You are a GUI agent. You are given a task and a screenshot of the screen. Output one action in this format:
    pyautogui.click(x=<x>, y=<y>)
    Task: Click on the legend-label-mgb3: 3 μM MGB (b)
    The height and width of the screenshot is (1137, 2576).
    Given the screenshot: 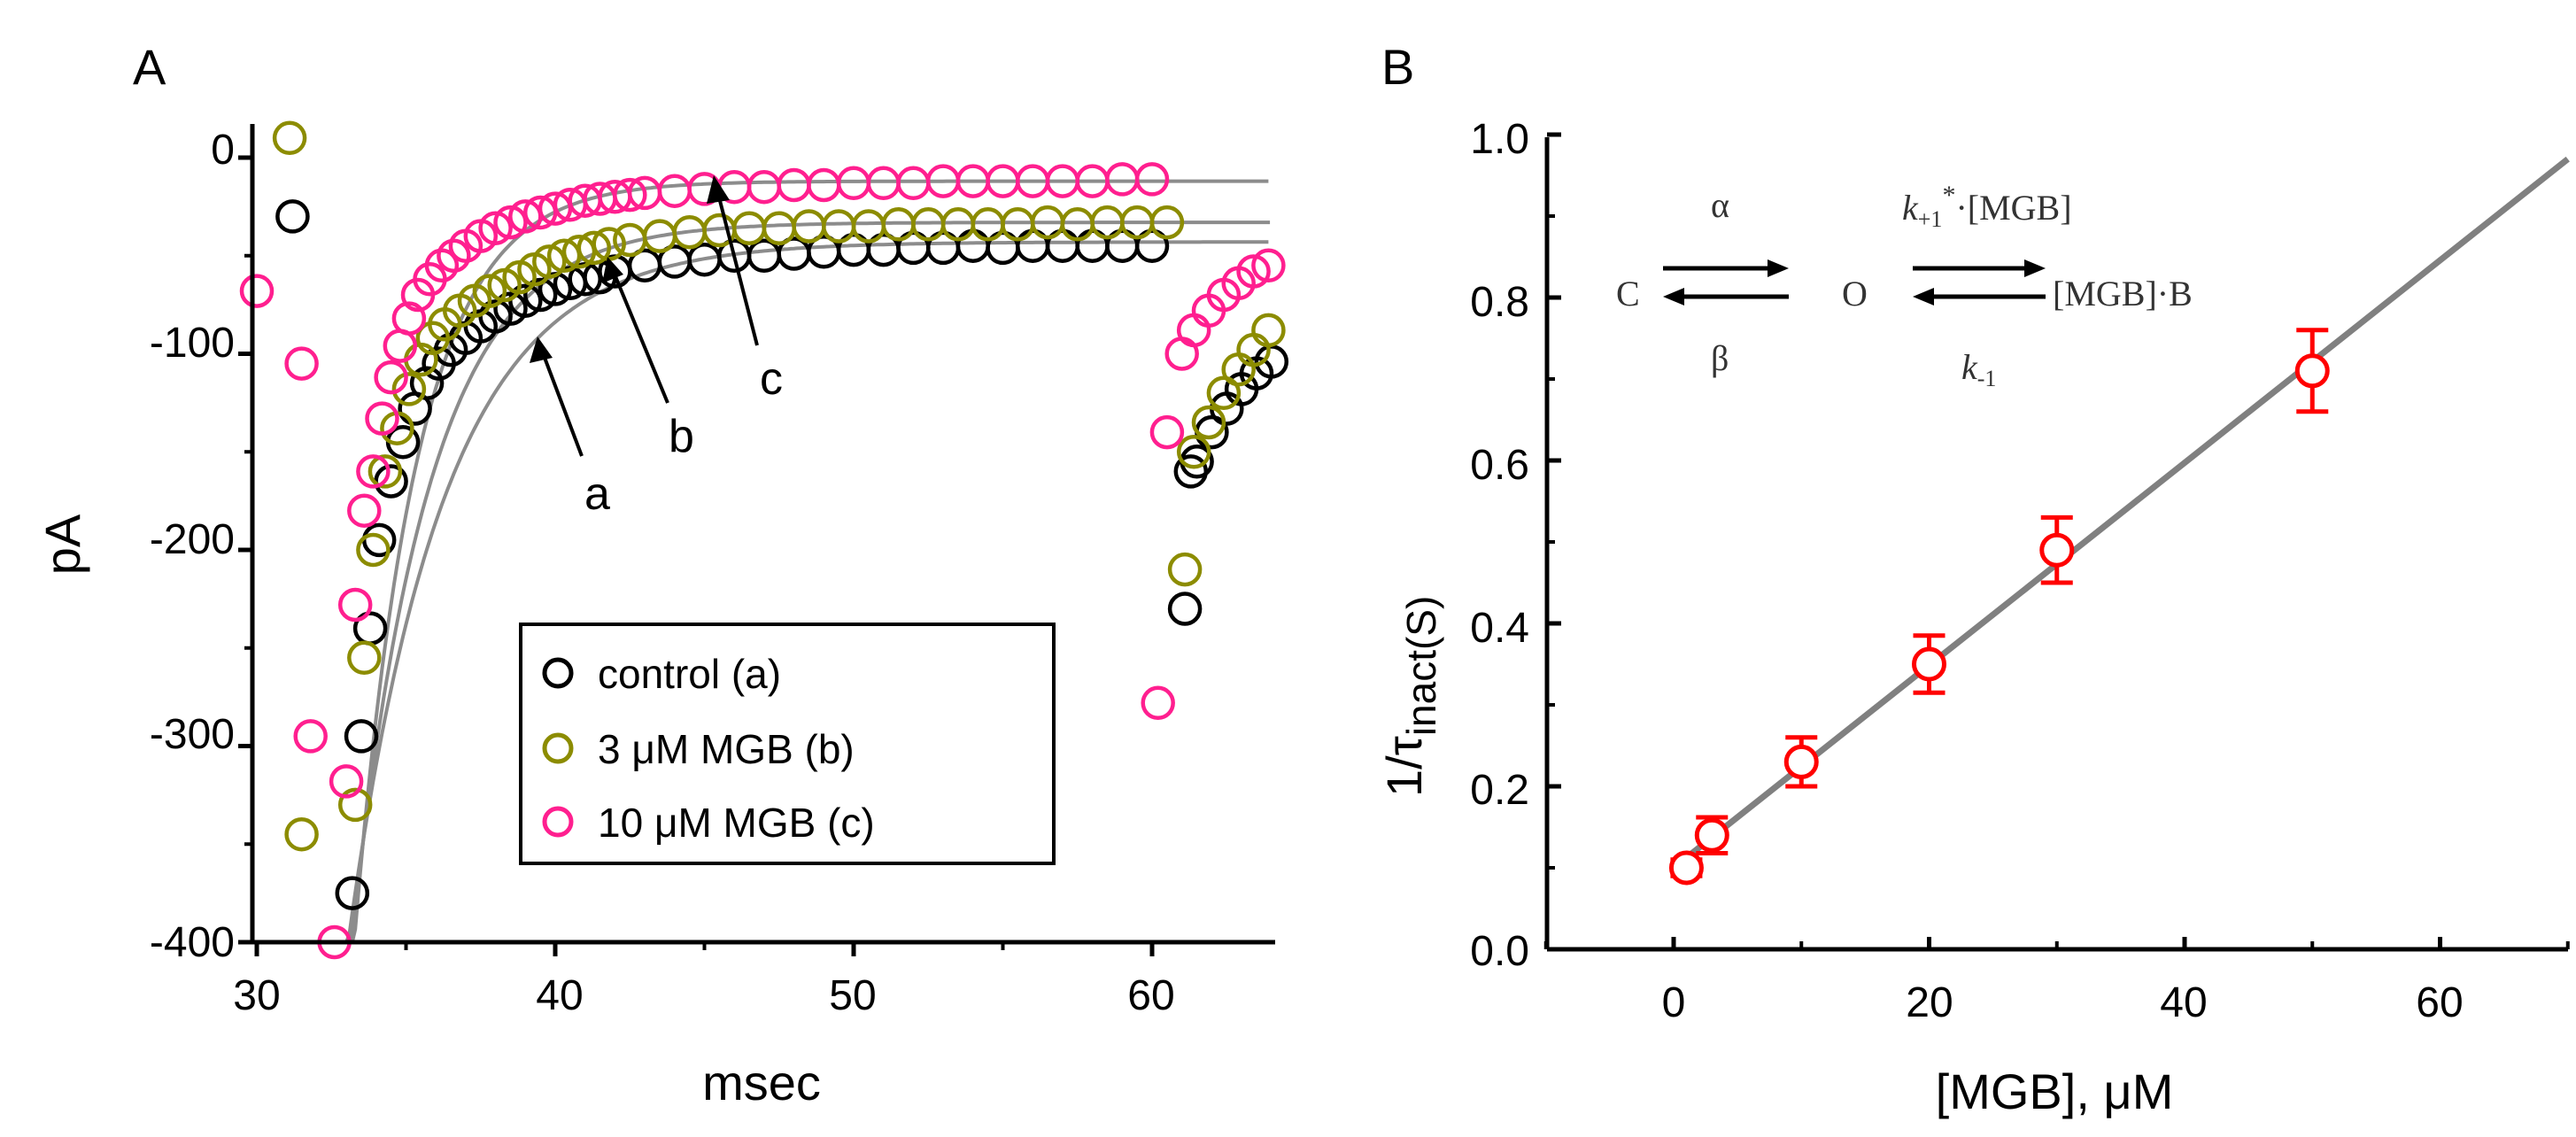 What is the action you would take?
    pyautogui.click(x=726, y=749)
    